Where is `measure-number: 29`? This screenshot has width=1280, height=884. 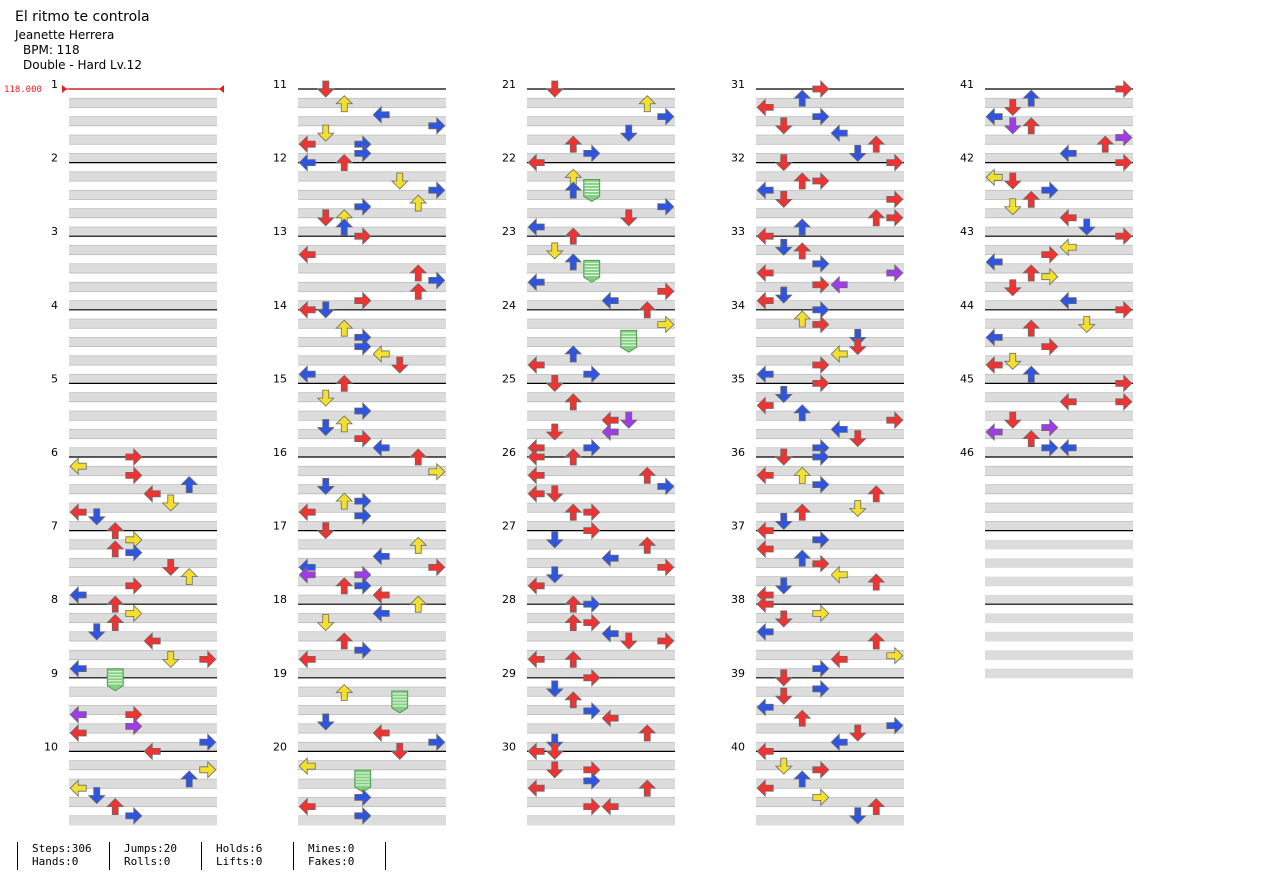 measure-number: 29 is located at coordinates (509, 673).